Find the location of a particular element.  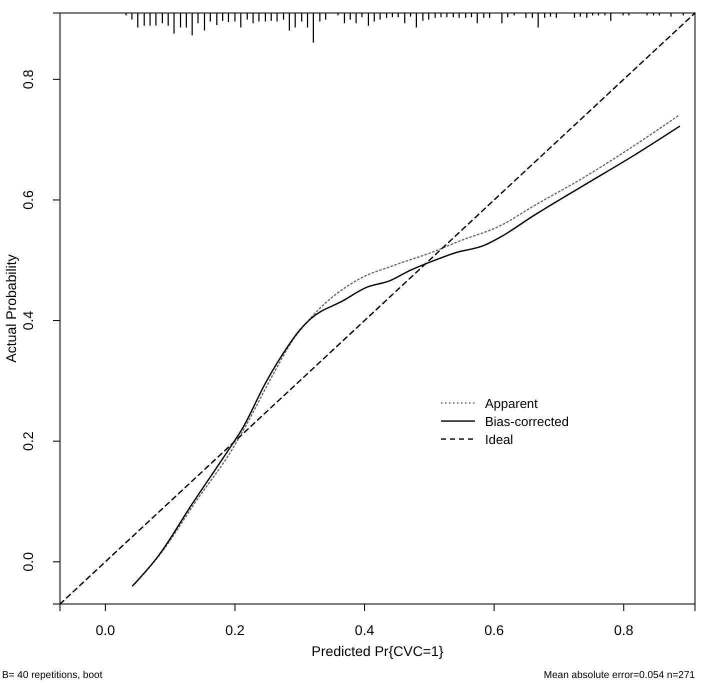

x-tick-label: 0.4 is located at coordinates (364, 630).